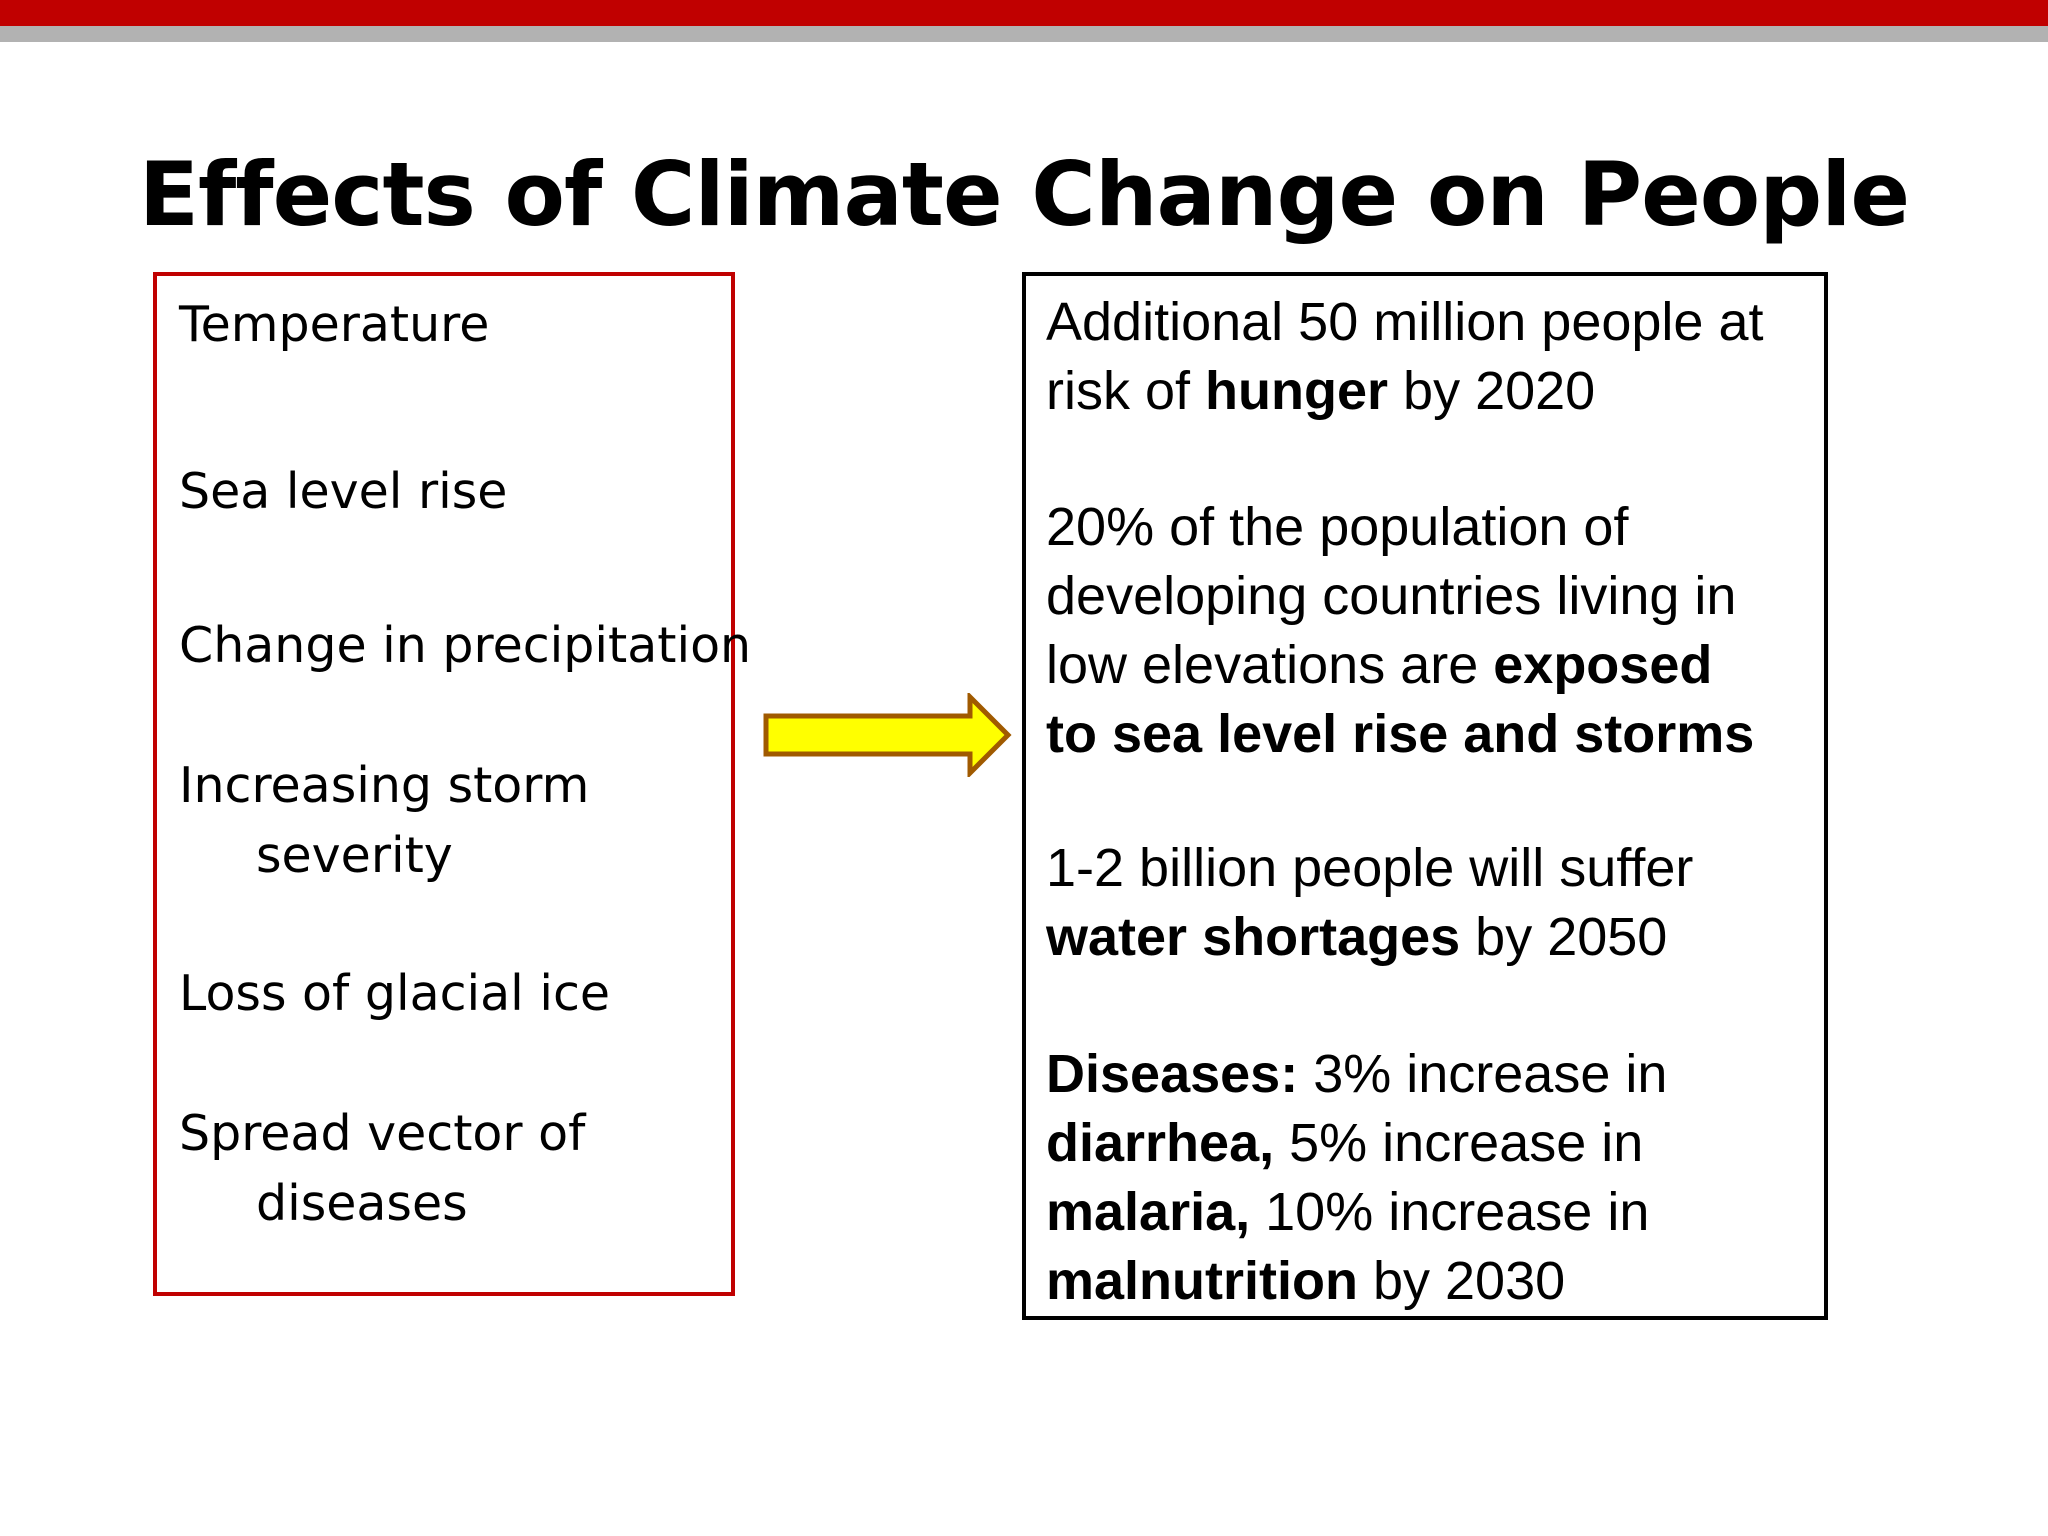 The height and width of the screenshot is (1536, 2048). I want to click on effect-text: by 2050, so click(1564, 937).